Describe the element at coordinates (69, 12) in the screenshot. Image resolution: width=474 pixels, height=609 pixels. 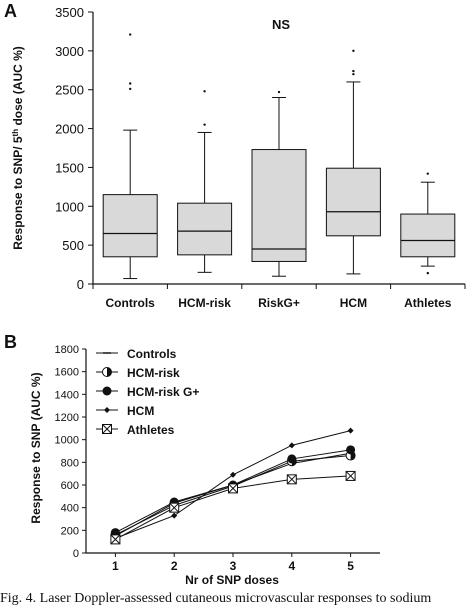
I see `panel-a-y-tick-label: 3500` at that location.